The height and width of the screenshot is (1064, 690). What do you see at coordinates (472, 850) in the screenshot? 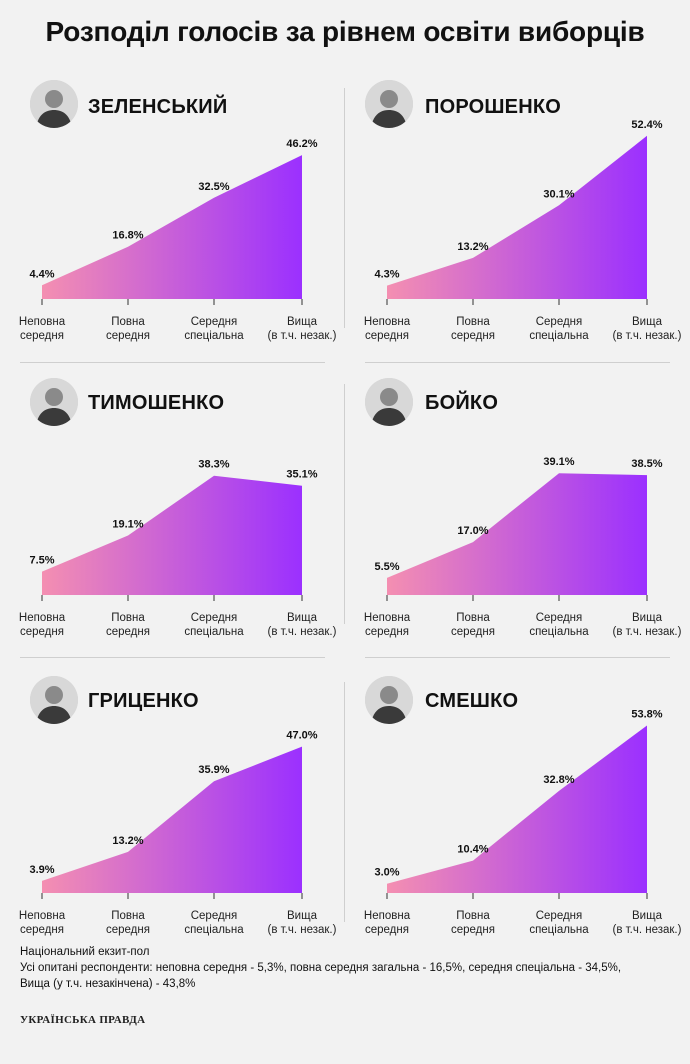
I see `data-label: 10.4%` at bounding box center [472, 850].